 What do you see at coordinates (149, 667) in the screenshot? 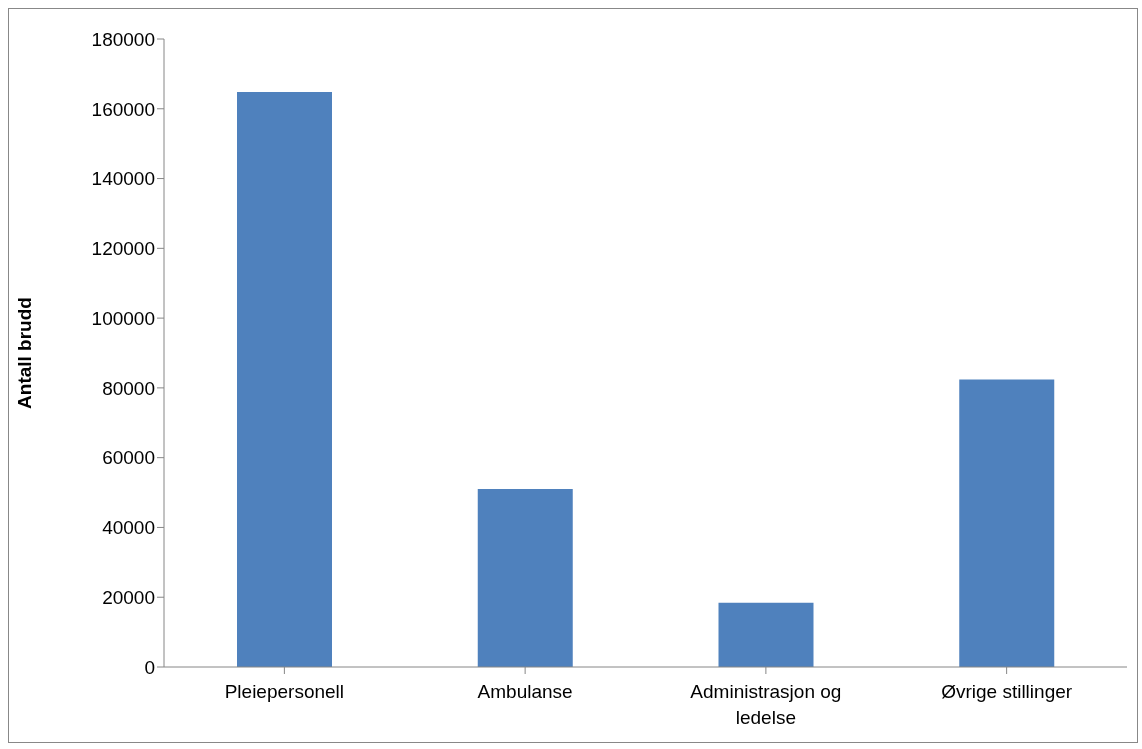
I see `y-tick-label: 0` at bounding box center [149, 667].